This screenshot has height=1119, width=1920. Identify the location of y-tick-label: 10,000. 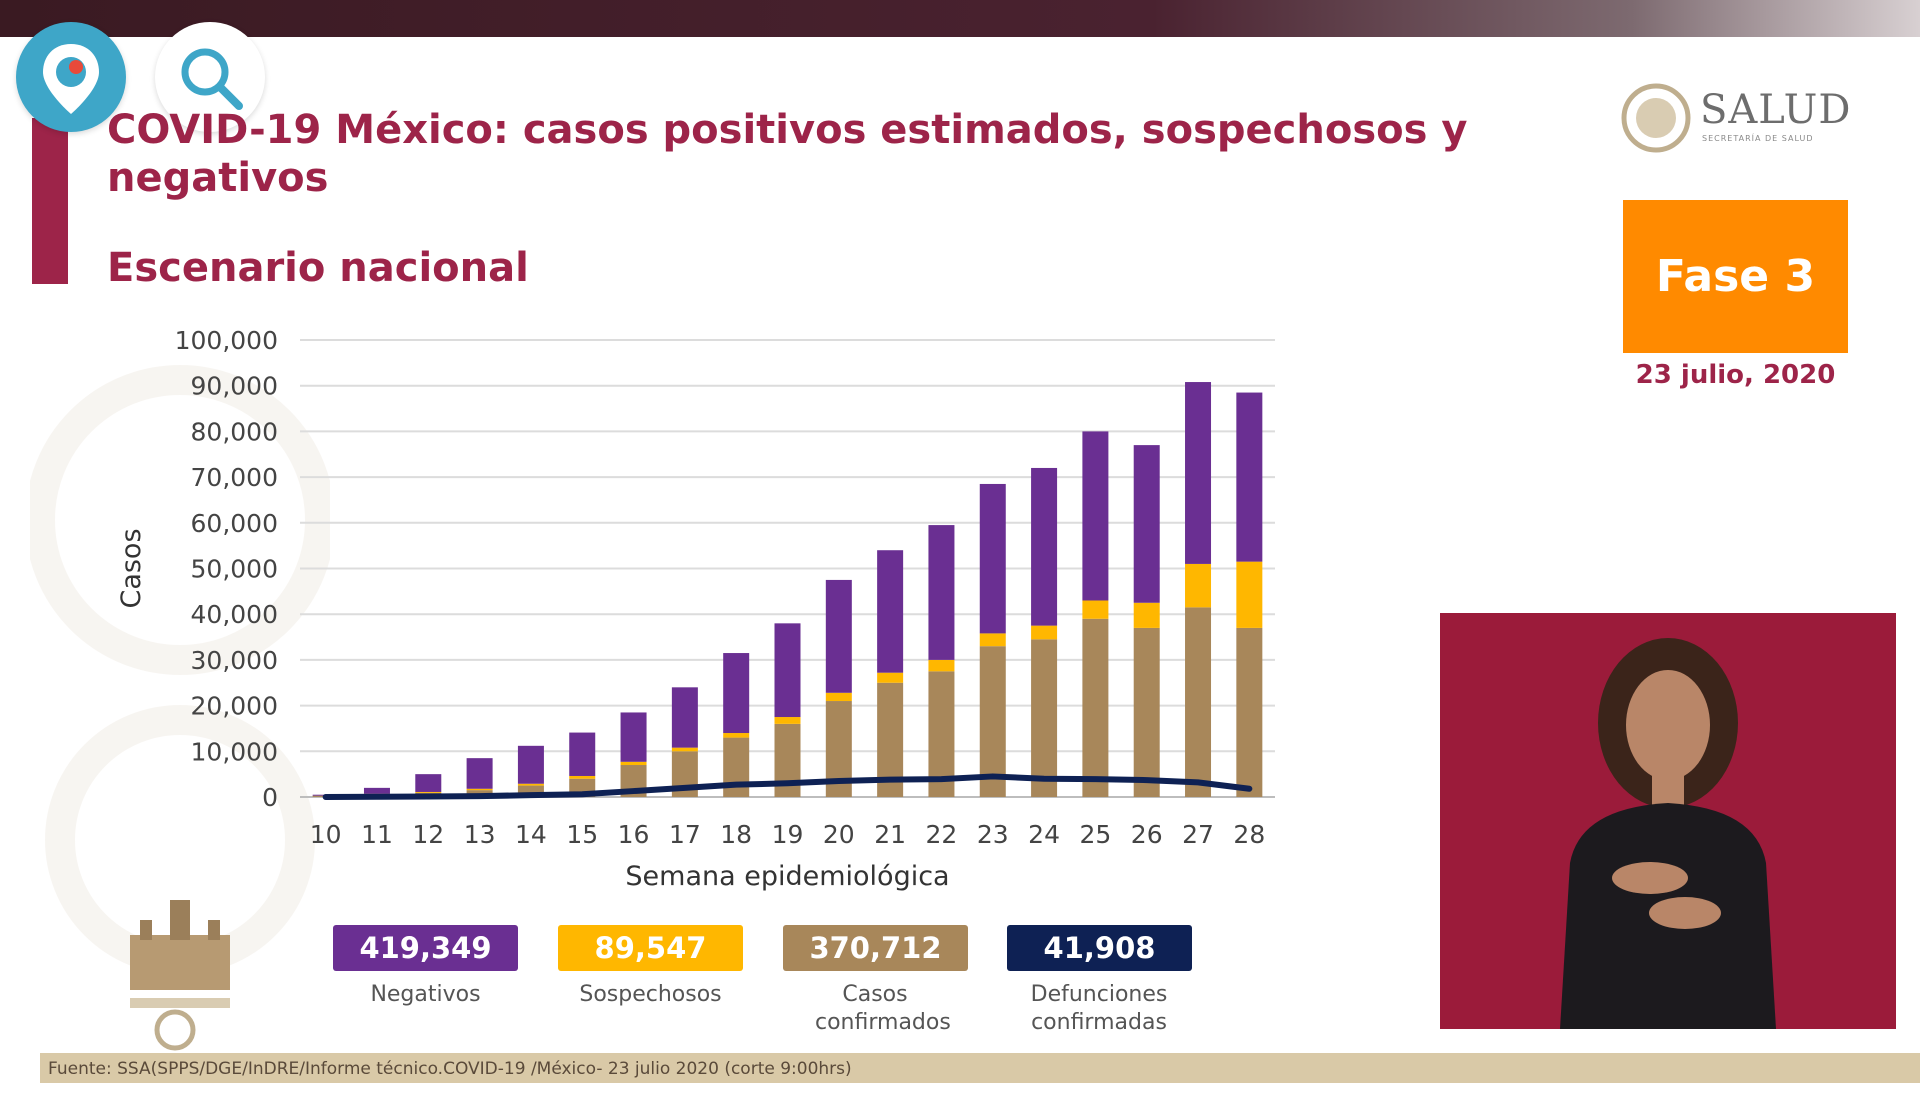
(234, 751).